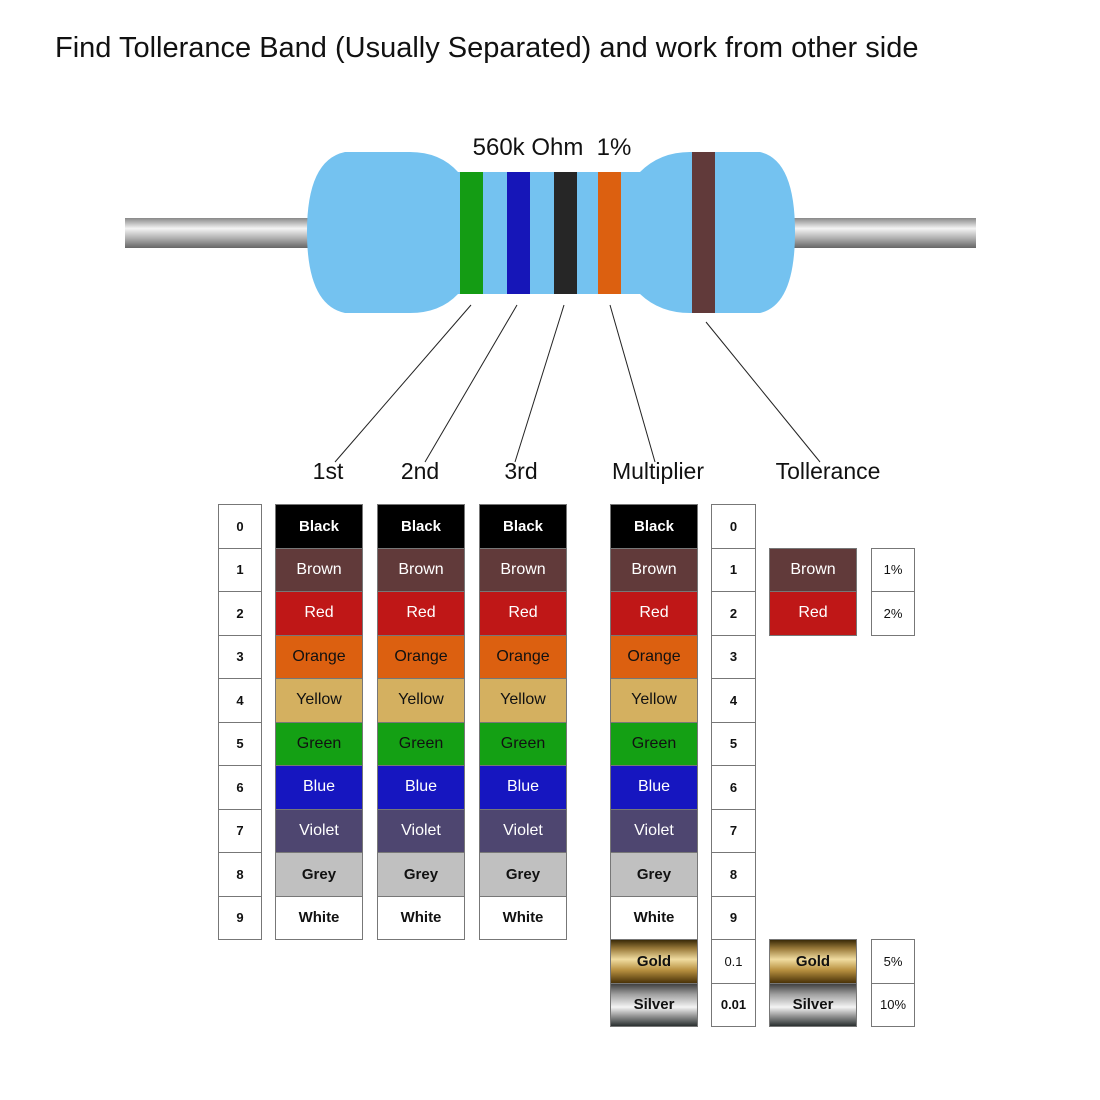  Describe the element at coordinates (733, 961) in the screenshot. I see `multiplier-value-cell: 0.1` at that location.